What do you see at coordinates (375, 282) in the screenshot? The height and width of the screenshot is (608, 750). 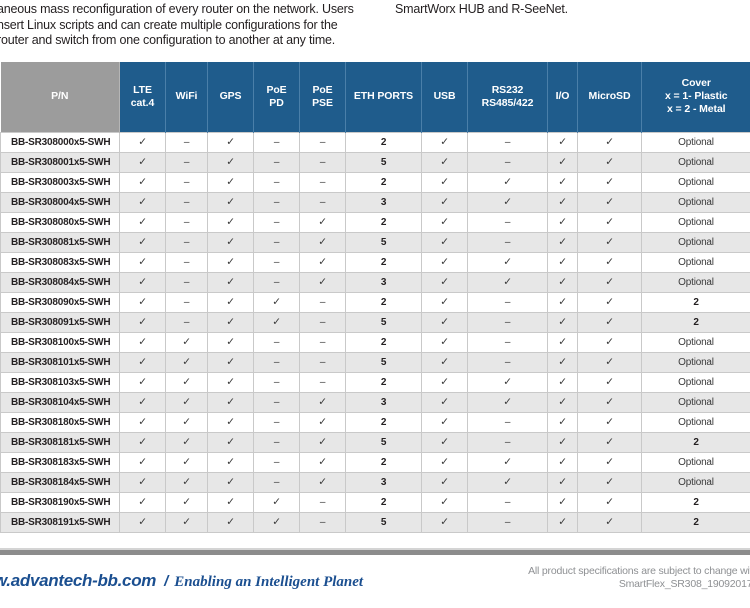 I see `table-row: BB-SR308084x5-SWH ✓ – ✓ – ✓ 3 ✓ ✓ ✓ ✓ Optional` at bounding box center [375, 282].